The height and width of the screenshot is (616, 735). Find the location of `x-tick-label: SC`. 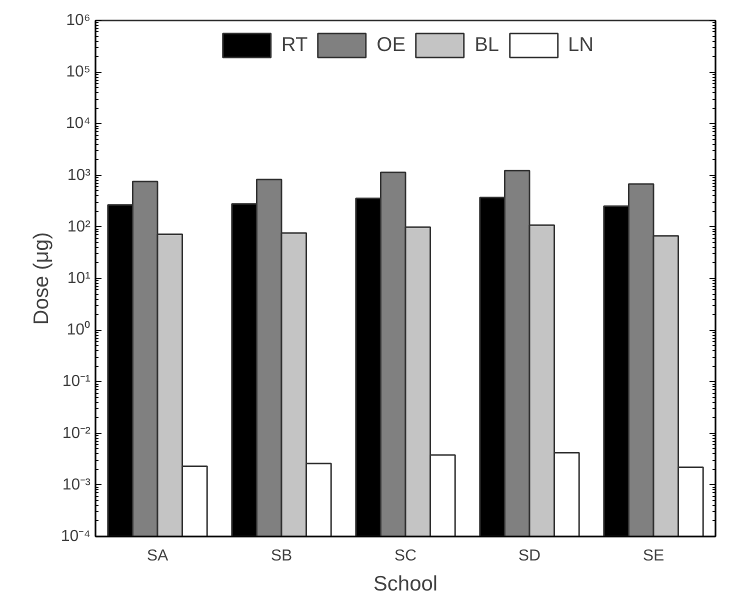

x-tick-label: SC is located at coordinates (405, 556).